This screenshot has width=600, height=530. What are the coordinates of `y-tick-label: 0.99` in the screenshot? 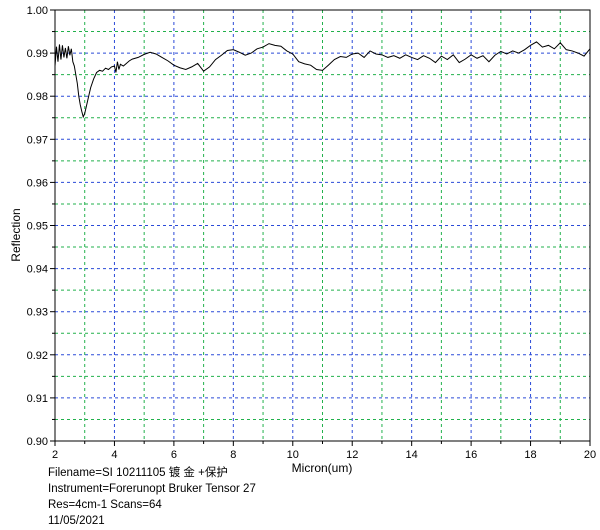 It's located at (37, 54).